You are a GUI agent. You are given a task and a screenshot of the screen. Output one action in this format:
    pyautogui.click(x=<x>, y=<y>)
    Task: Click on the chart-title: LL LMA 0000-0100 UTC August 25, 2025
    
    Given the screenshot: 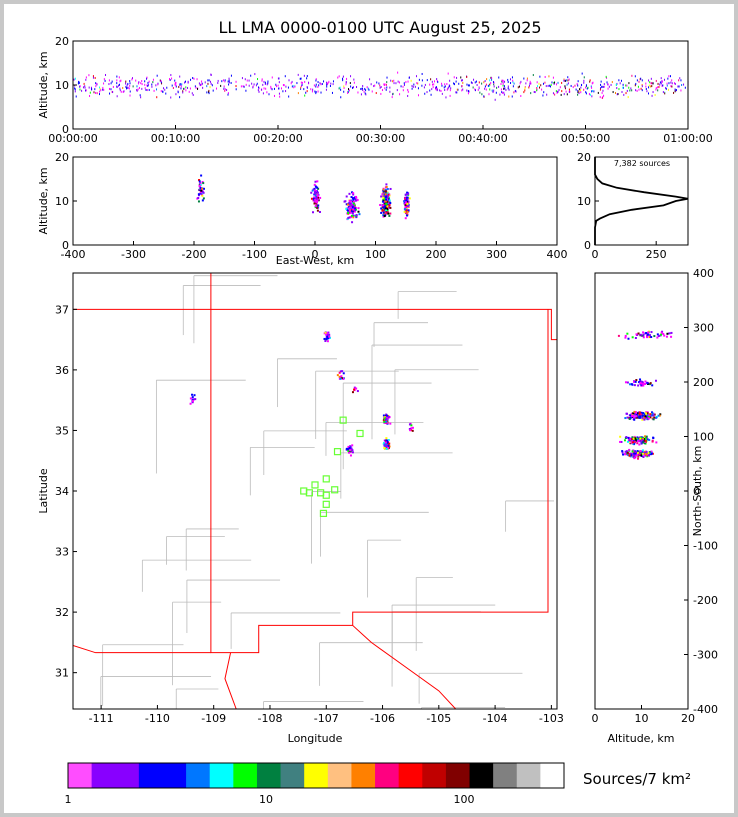 What is the action you would take?
    pyautogui.click(x=379, y=27)
    